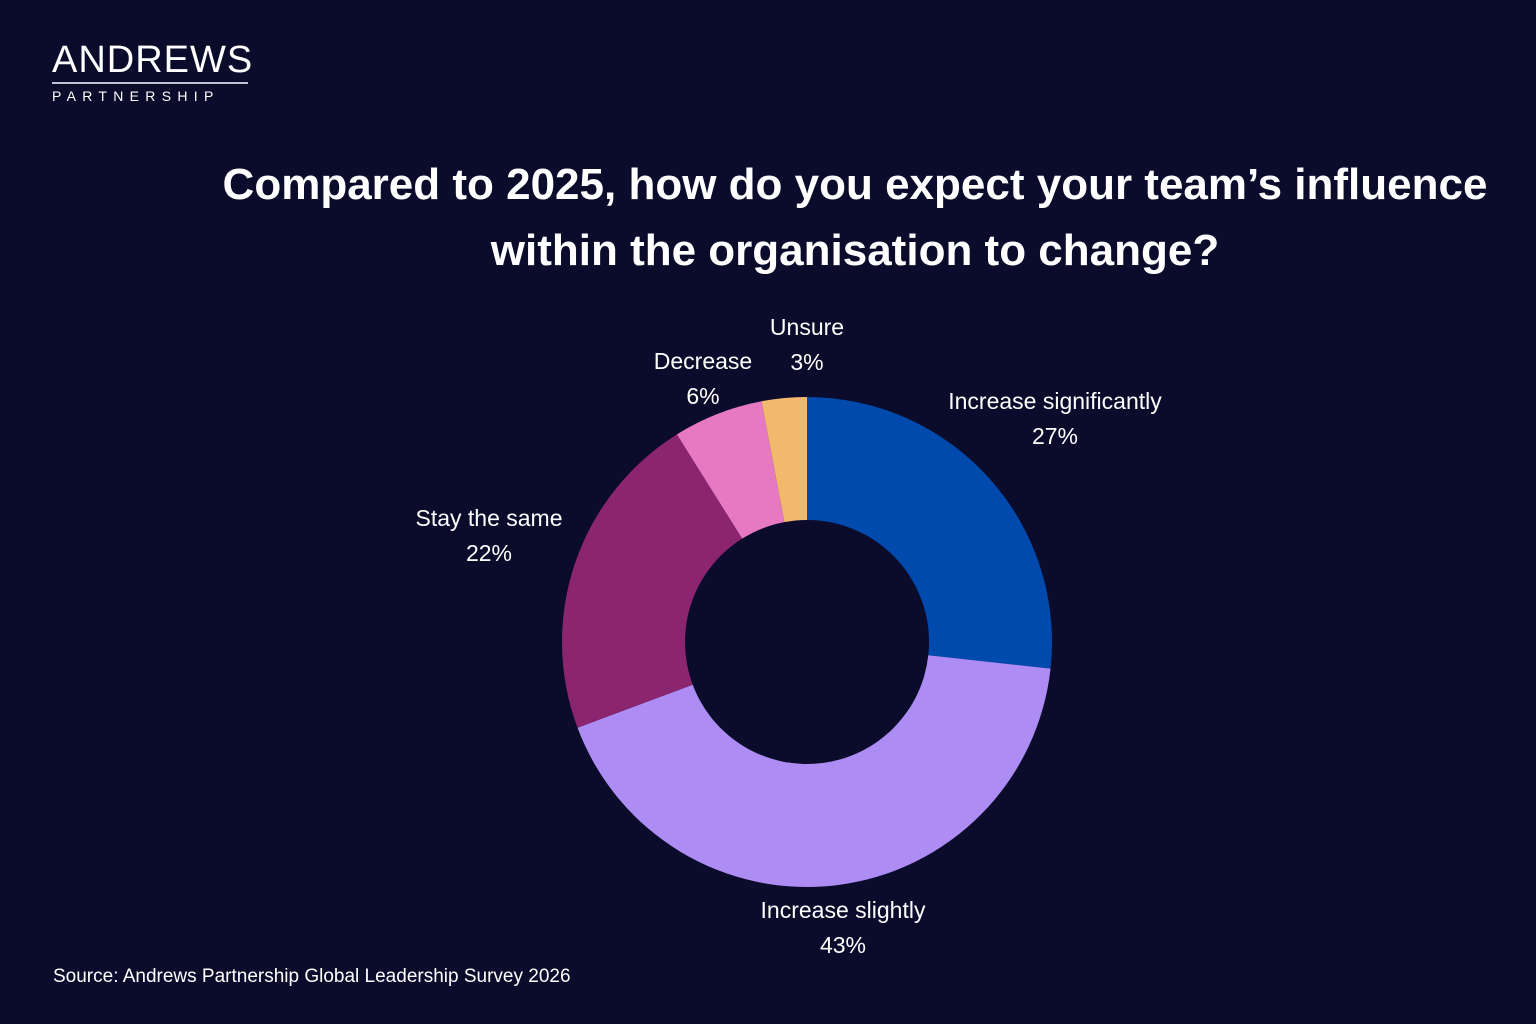 The width and height of the screenshot is (1536, 1024). I want to click on slice-stay-the-same, so click(652, 581).